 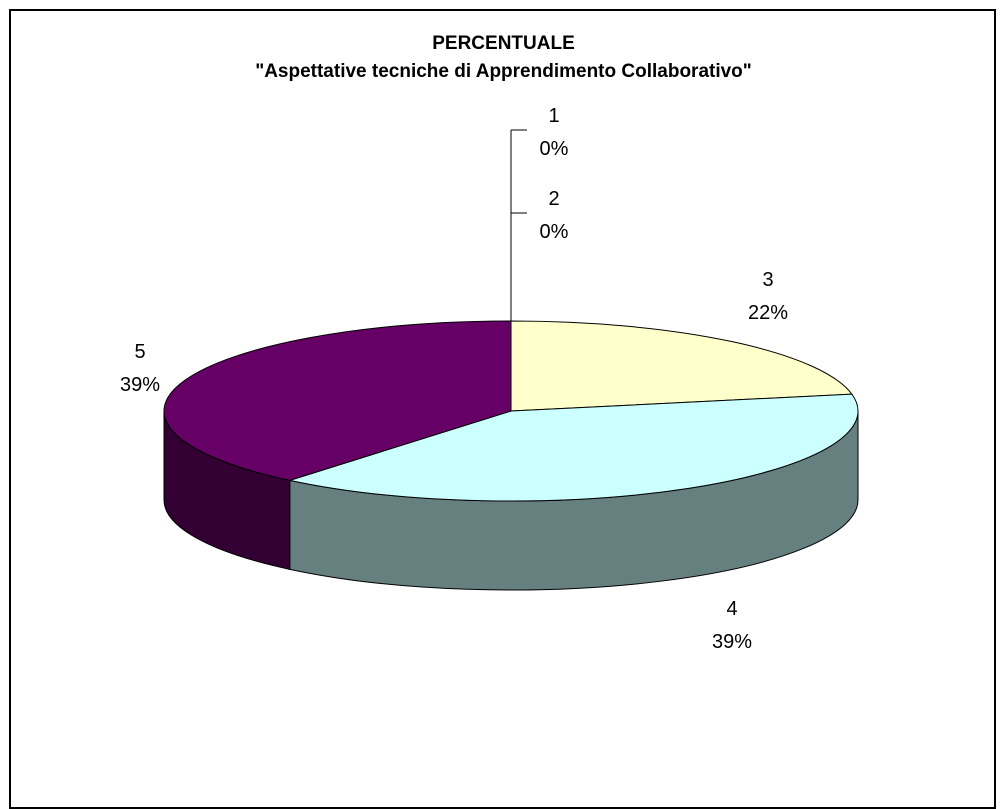 I want to click on slice-label-4: 4, so click(x=731, y=609).